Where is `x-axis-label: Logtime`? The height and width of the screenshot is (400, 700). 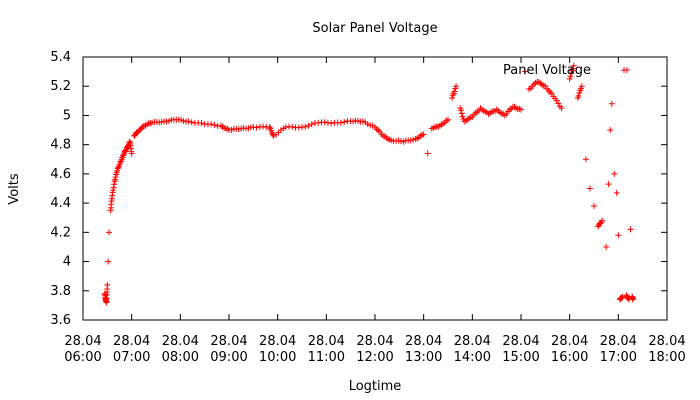 x-axis-label: Logtime is located at coordinates (375, 386).